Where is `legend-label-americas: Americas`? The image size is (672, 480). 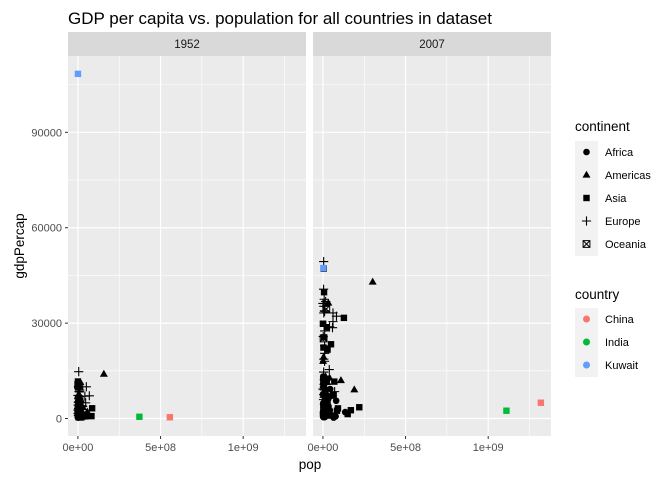
legend-label-americas: Americas is located at coordinates (628, 176).